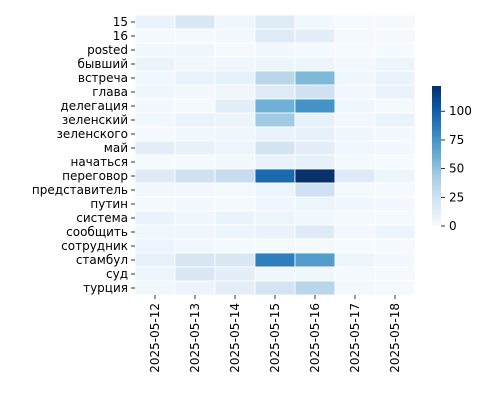 This screenshot has height=404, width=500. Describe the element at coordinates (102, 260) in the screenshot. I see `y-tick-label: стамбул` at that location.